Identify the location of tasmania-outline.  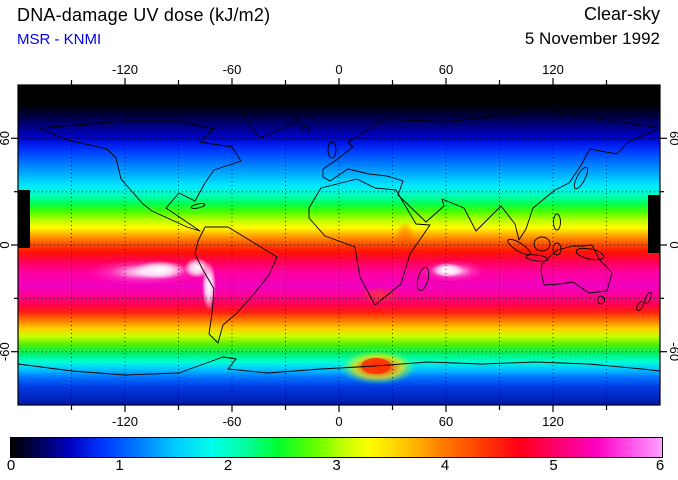
(601, 300).